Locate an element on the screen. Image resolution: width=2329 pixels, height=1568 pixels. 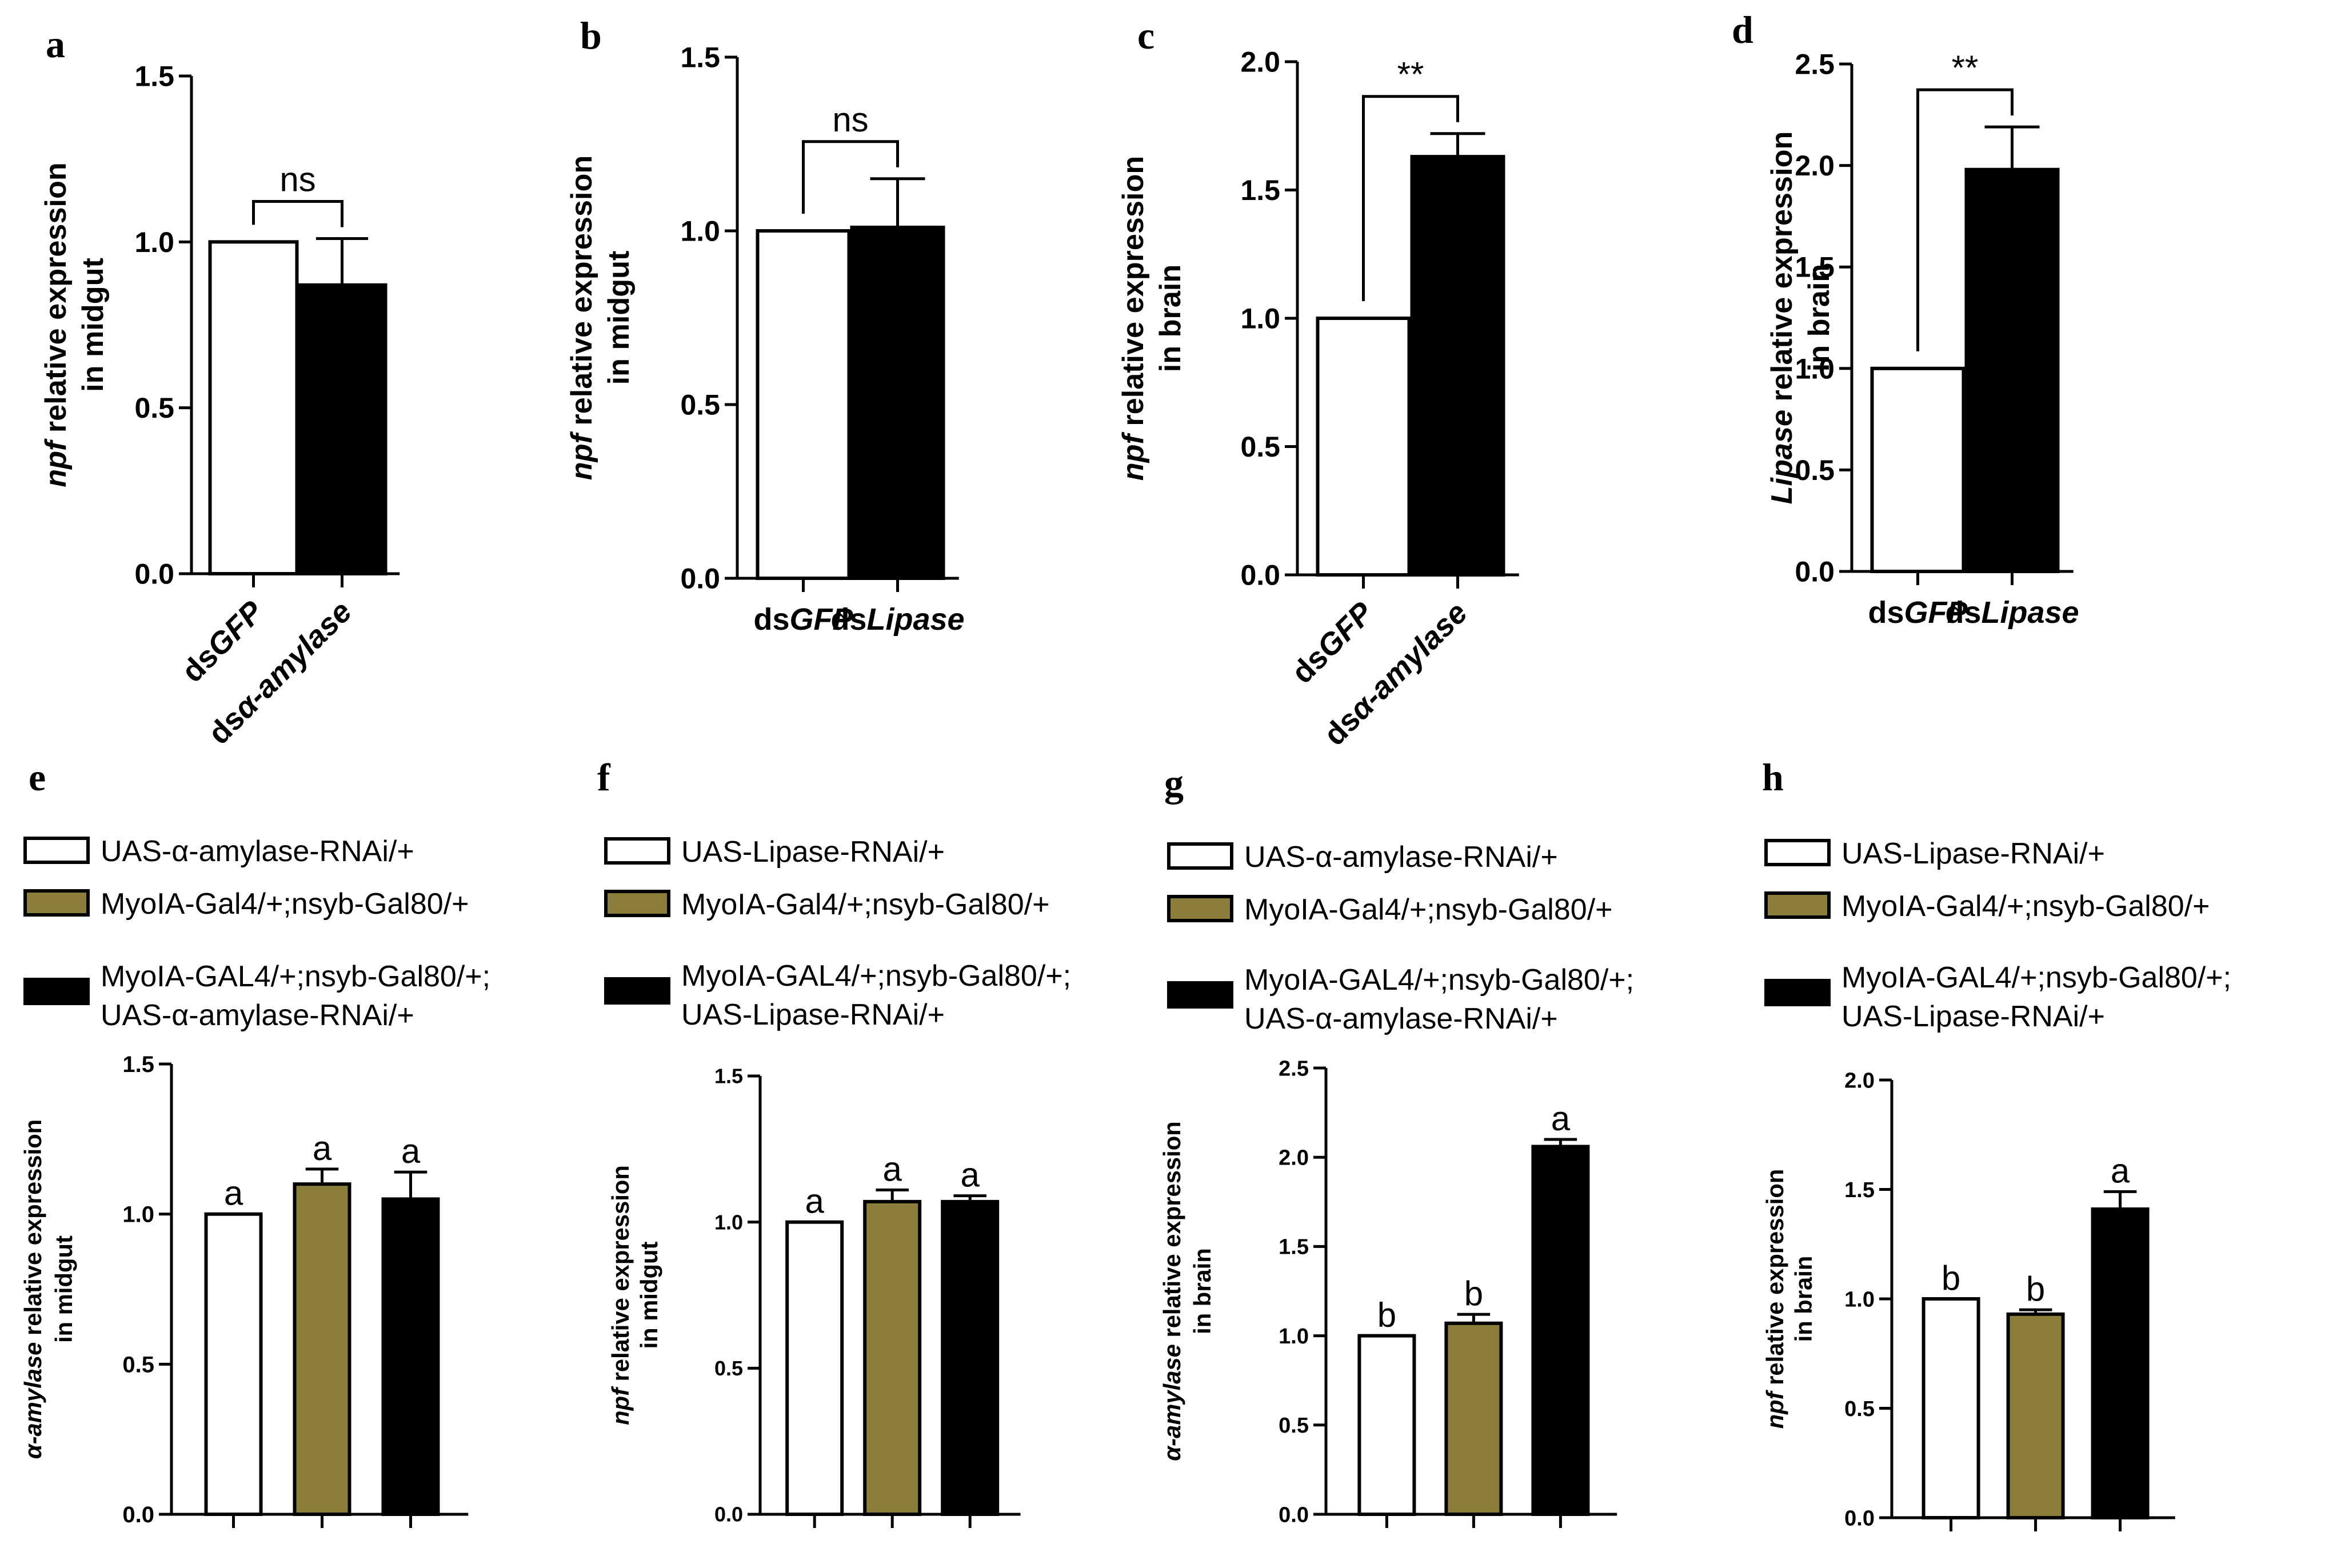
panel-b-tick-label: 0.0 is located at coordinates (700, 579).